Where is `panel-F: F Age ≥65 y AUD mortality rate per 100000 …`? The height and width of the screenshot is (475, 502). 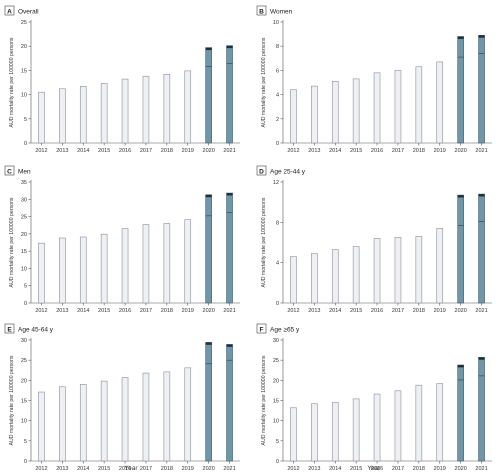 panel-F: F Age ≥65 y AUD mortality rate per 100000 … is located at coordinates (374, 397).